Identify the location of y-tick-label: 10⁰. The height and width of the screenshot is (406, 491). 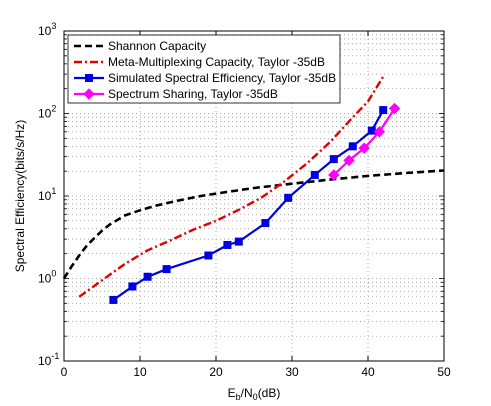
(47, 277).